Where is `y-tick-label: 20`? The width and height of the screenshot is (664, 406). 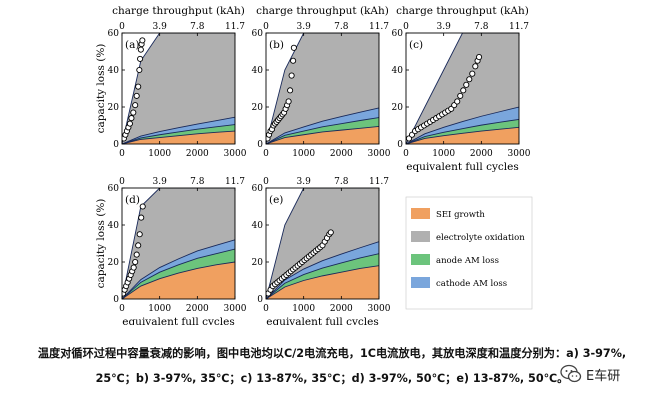 y-tick-label: 20 is located at coordinates (258, 108).